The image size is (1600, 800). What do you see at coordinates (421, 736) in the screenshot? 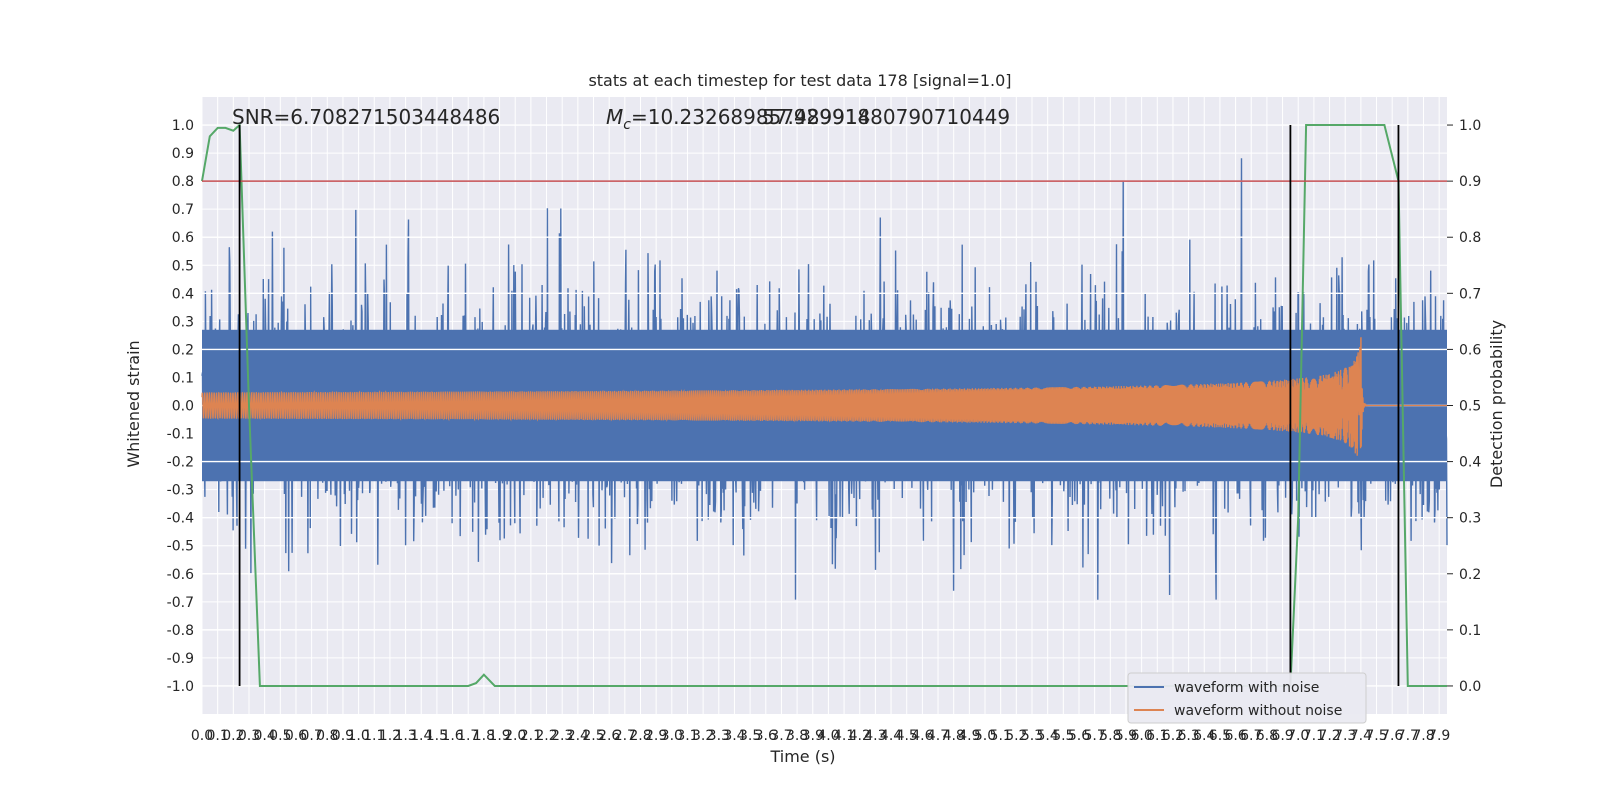
I see `x-tick-label: 1.4` at bounding box center [421, 736].